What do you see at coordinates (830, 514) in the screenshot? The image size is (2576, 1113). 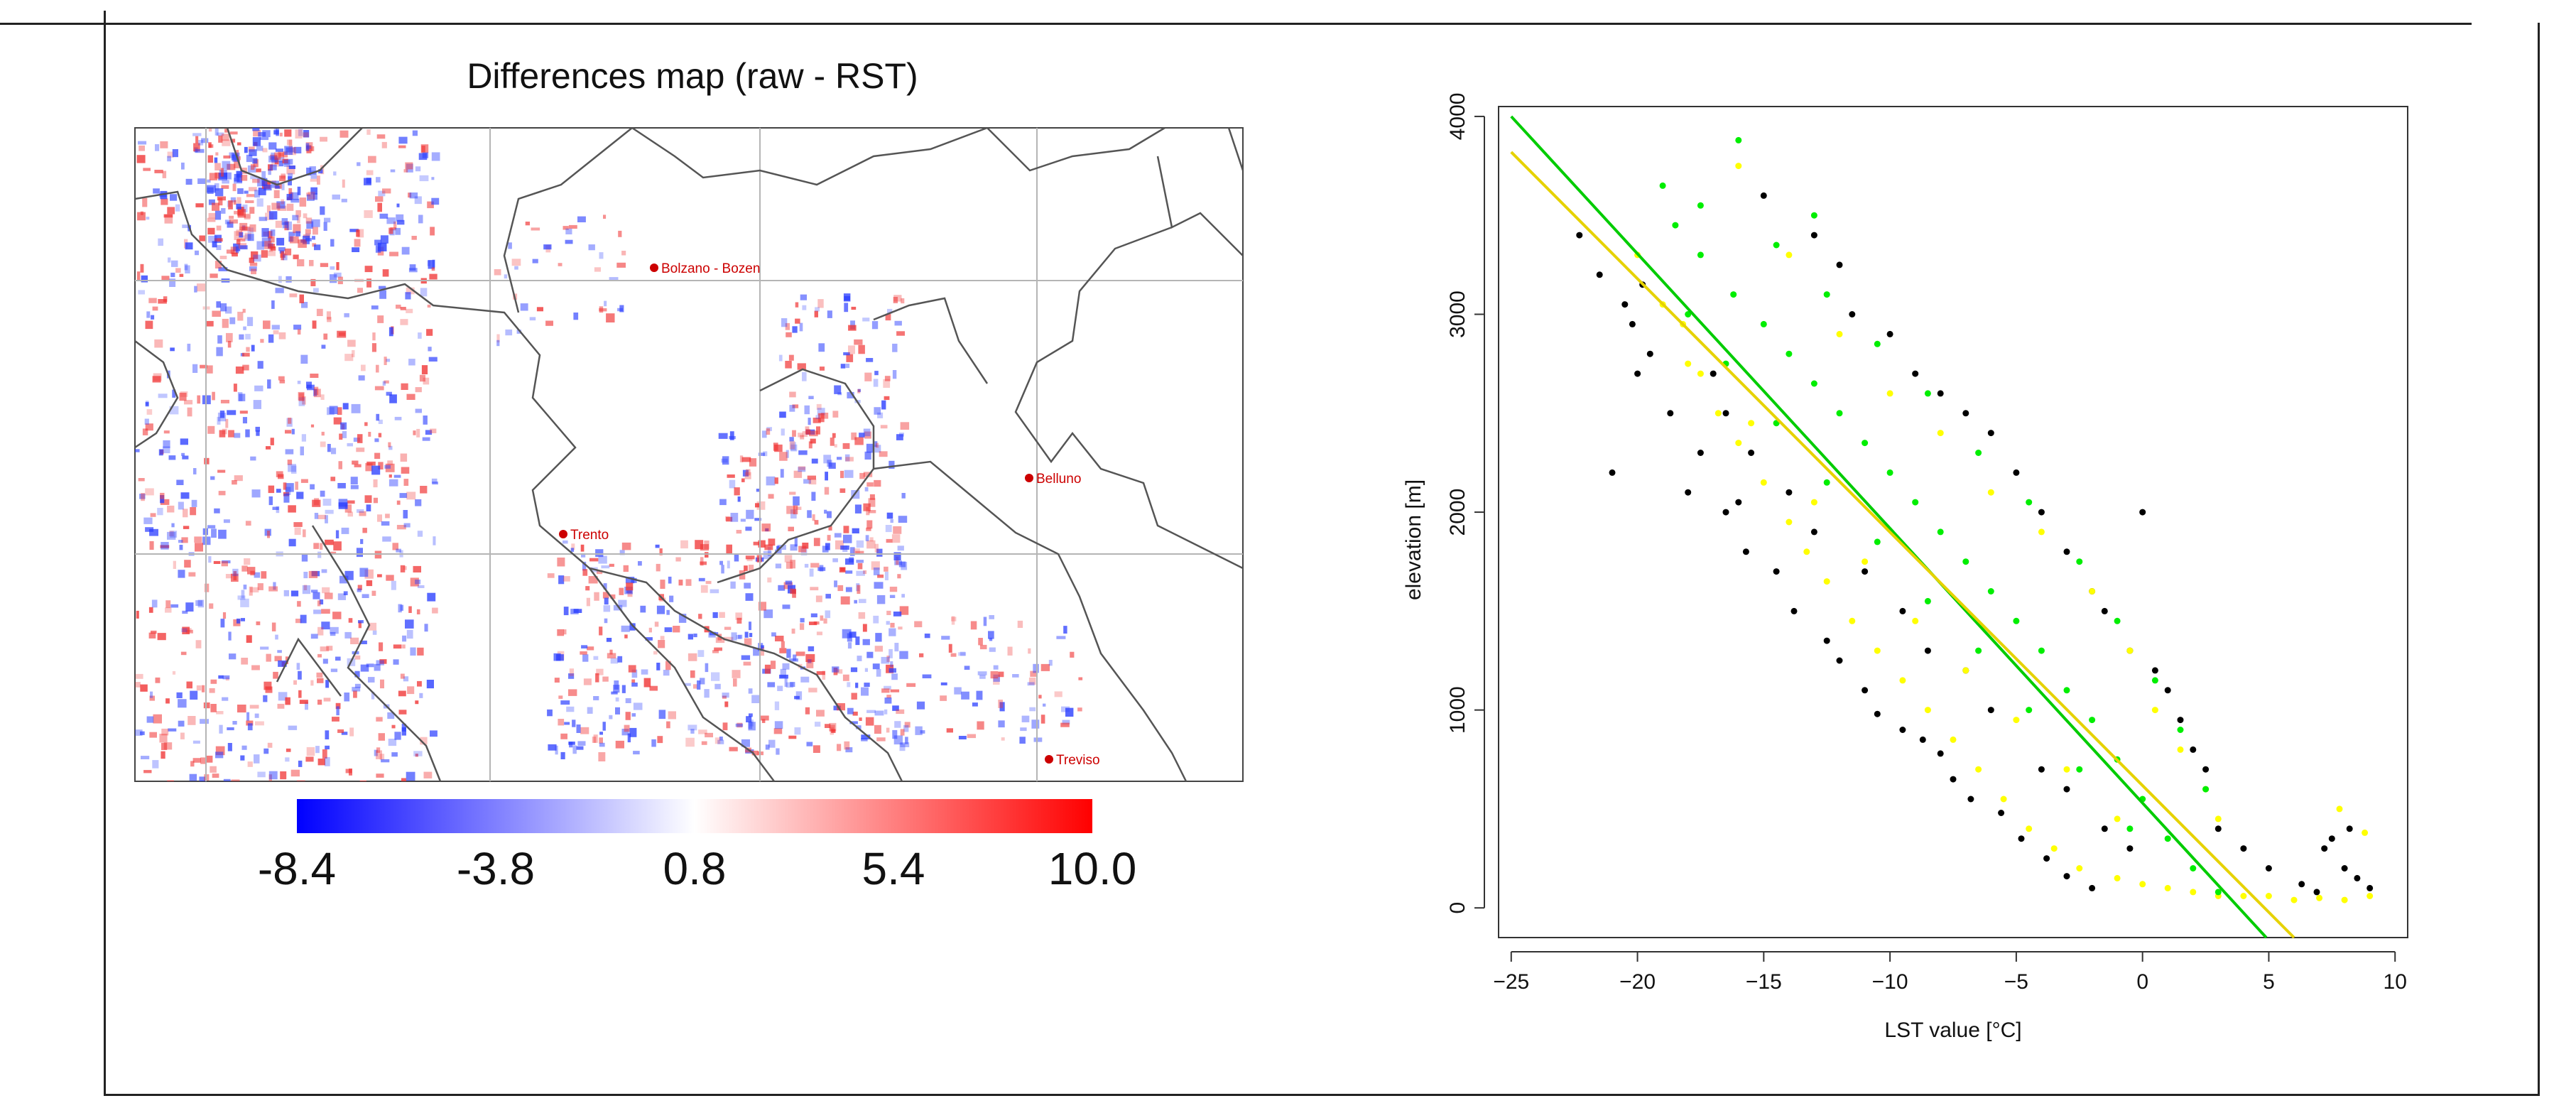 I see `city-markers: Bolzano - Bozen Trento Belluno Treviso` at bounding box center [830, 514].